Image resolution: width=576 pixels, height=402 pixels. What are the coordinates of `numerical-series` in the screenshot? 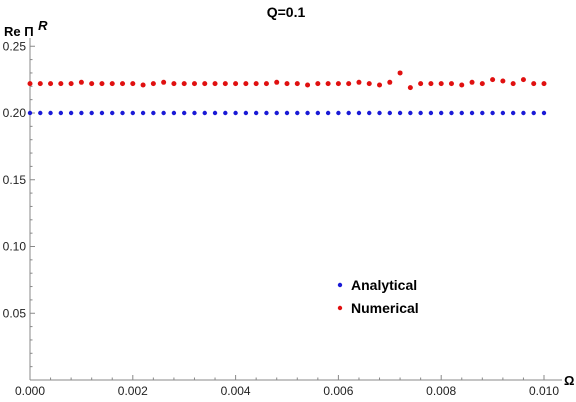 It's located at (287, 80).